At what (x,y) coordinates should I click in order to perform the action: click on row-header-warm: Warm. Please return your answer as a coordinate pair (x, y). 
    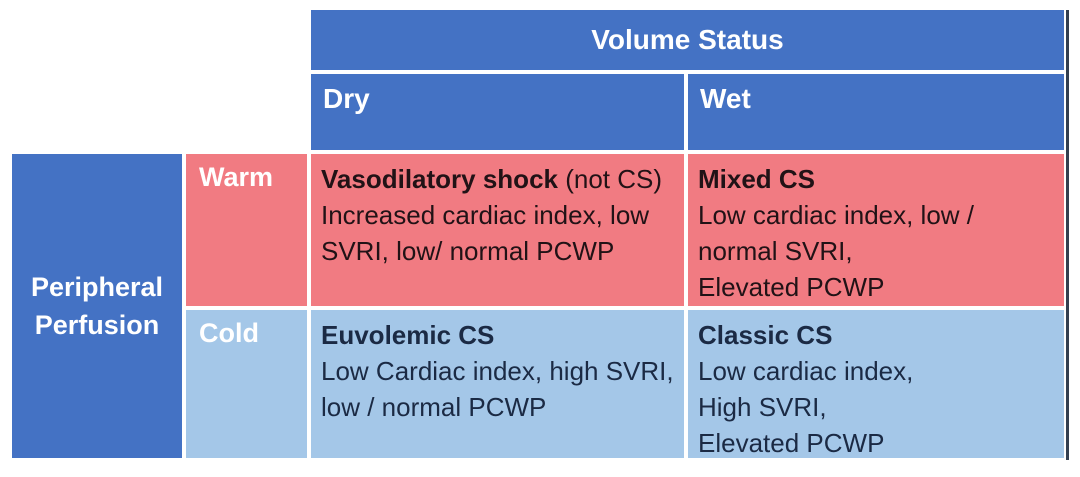
    Looking at the image, I should click on (246, 230).